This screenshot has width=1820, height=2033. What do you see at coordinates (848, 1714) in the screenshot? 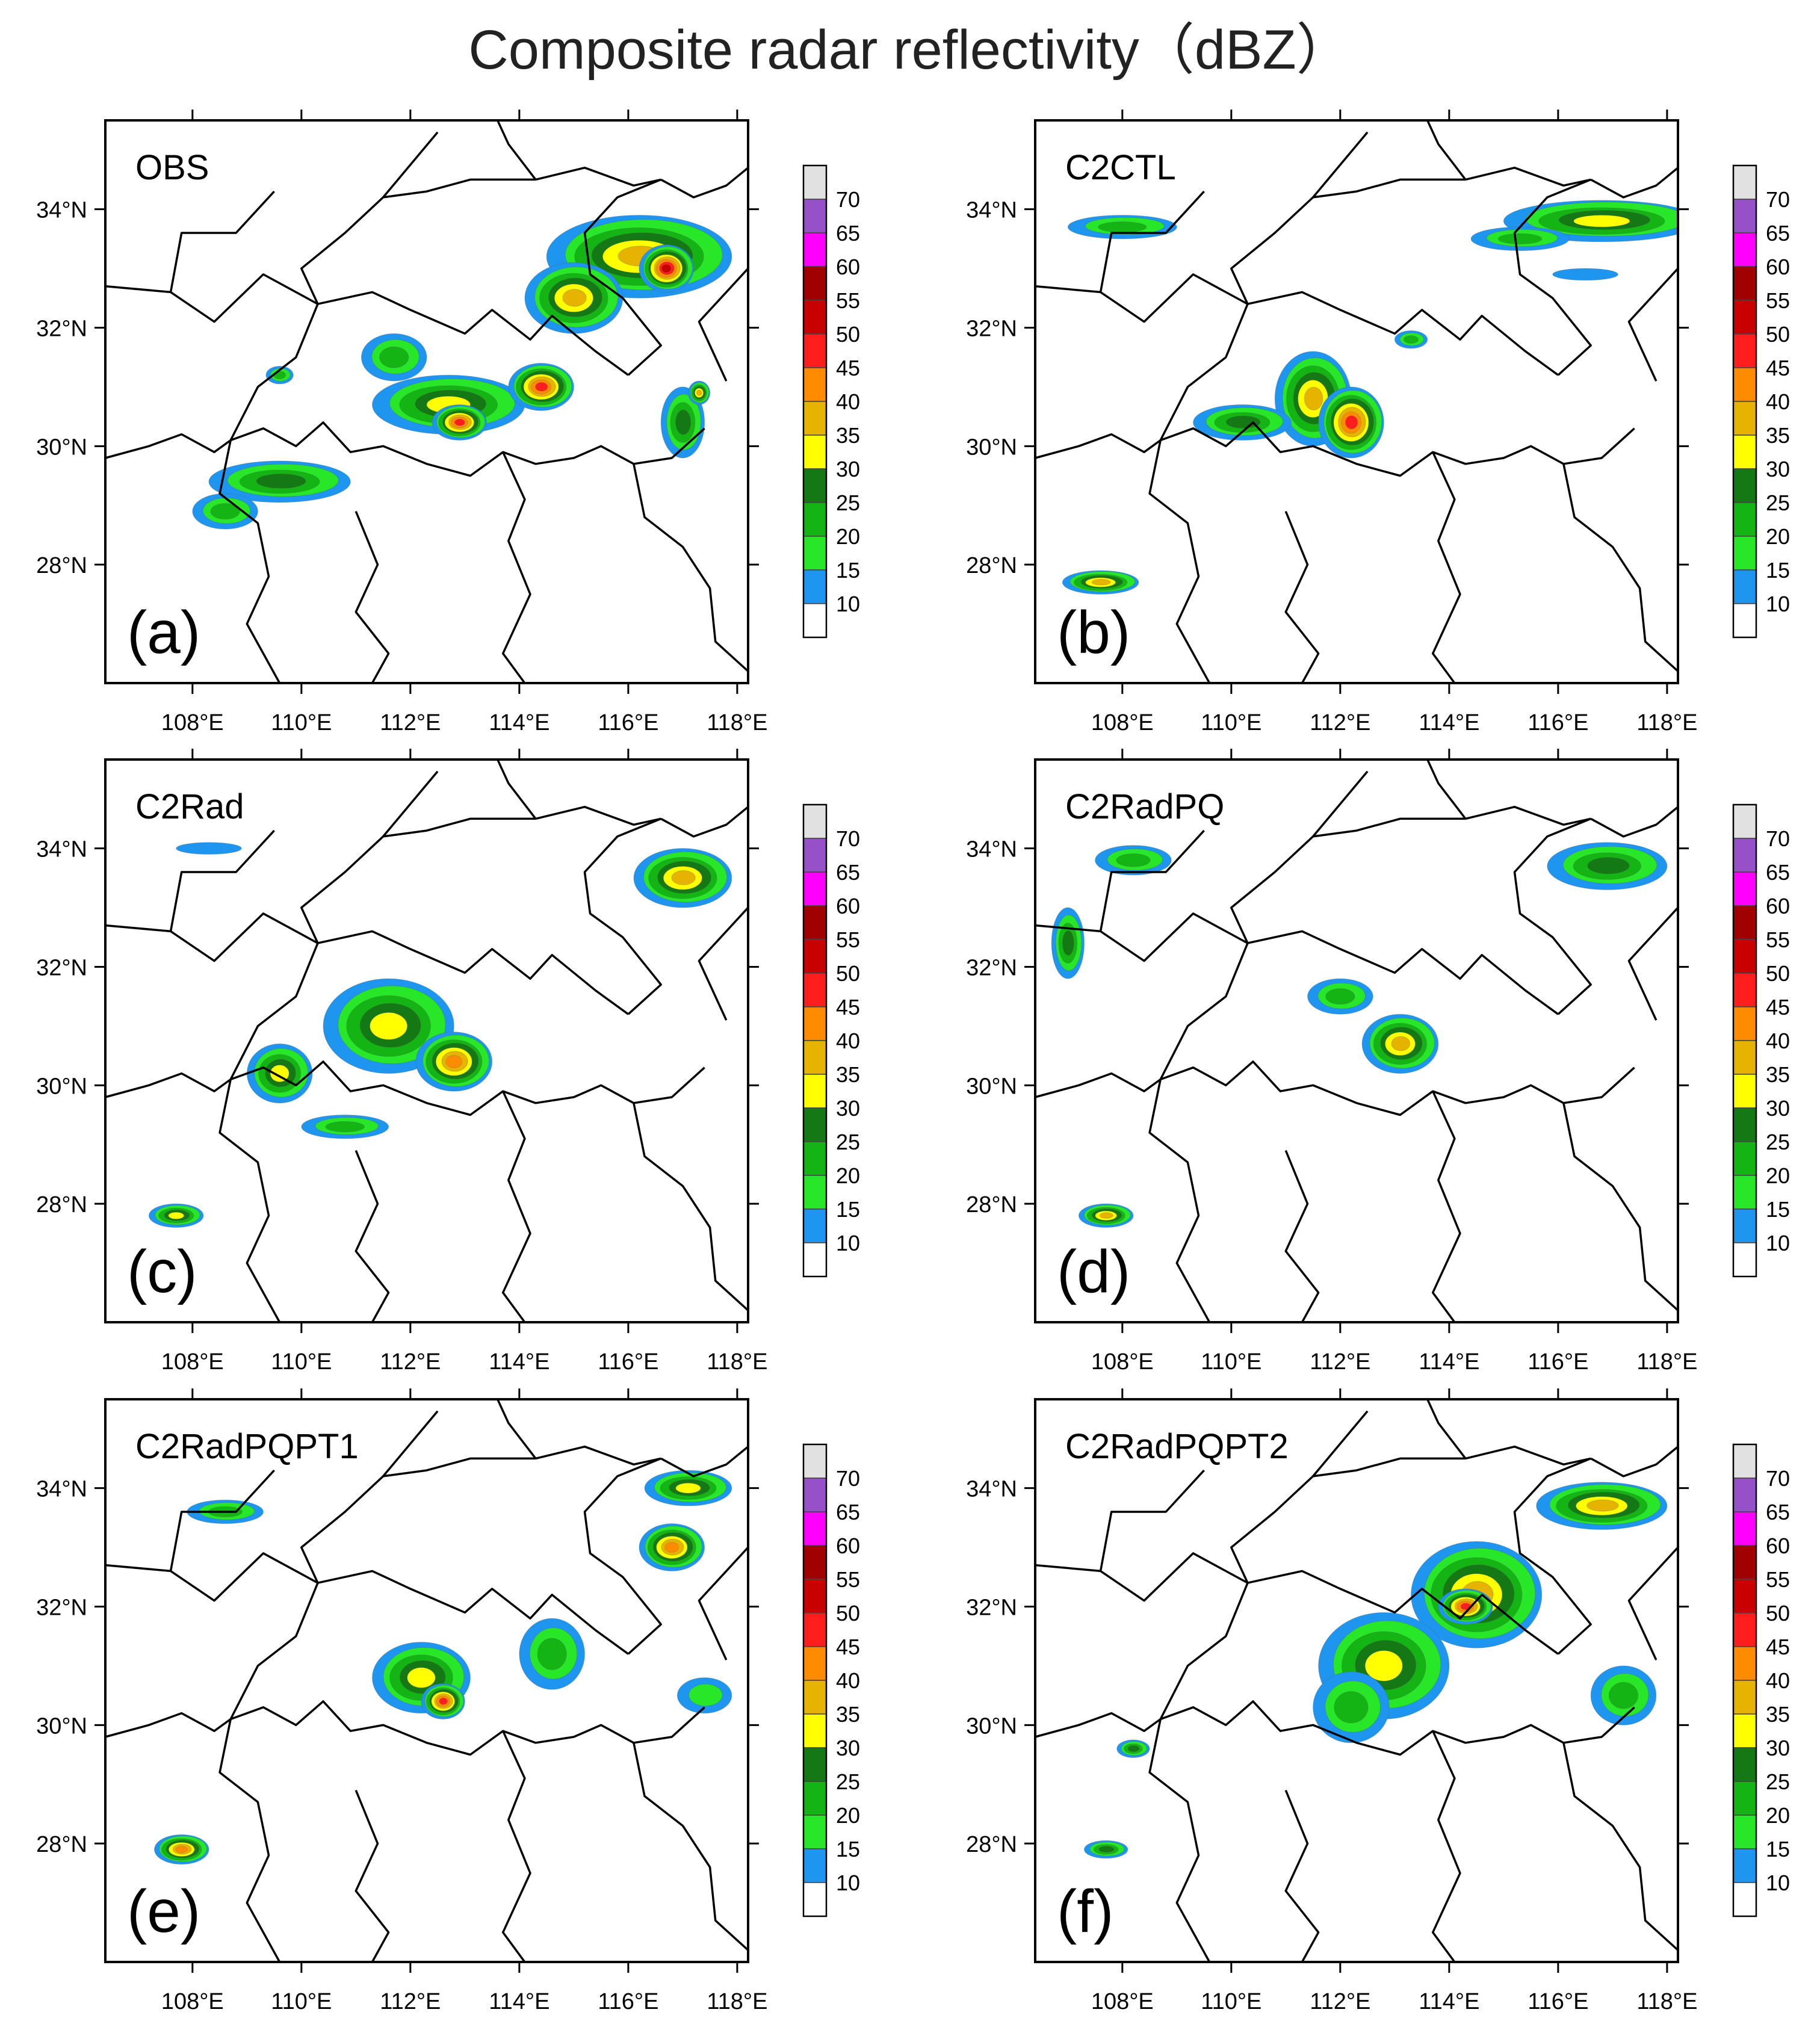
I see `colorbar-label: 35` at bounding box center [848, 1714].